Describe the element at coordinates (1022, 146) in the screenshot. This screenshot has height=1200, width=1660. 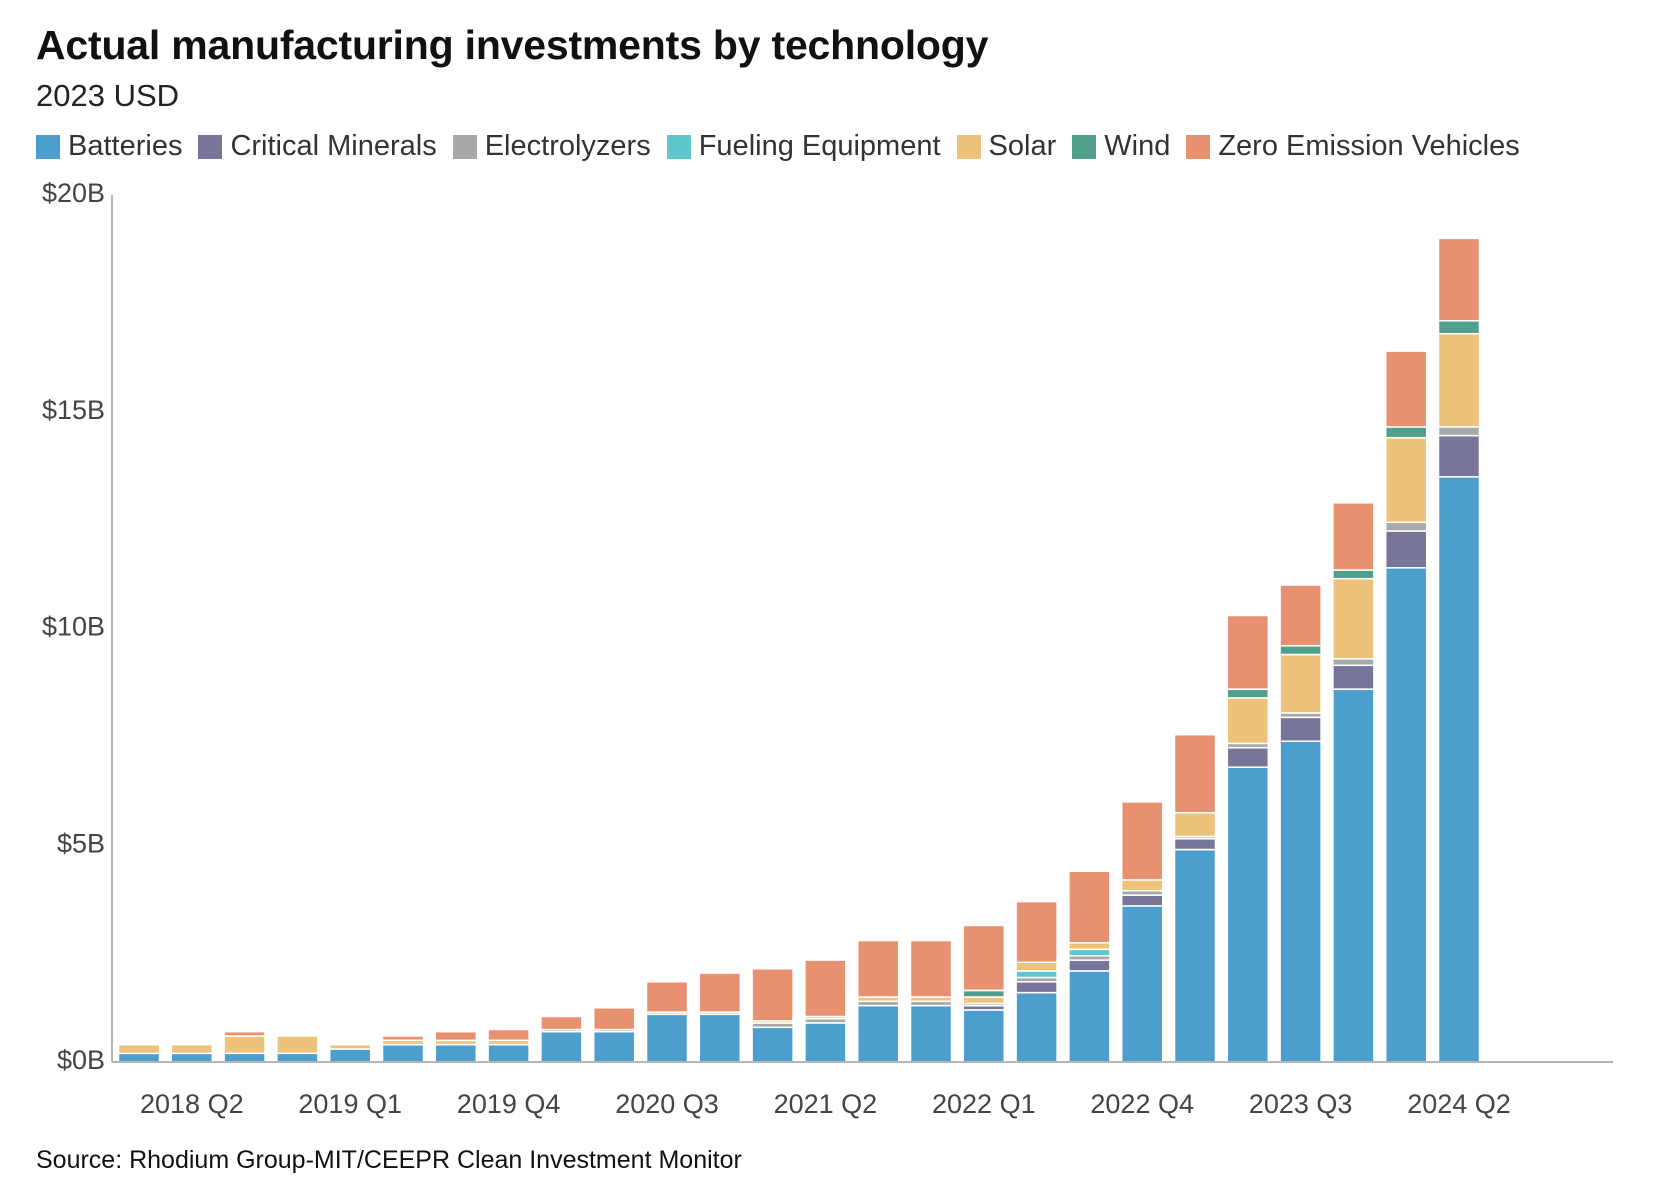
I see `legend-label: Solar` at that location.